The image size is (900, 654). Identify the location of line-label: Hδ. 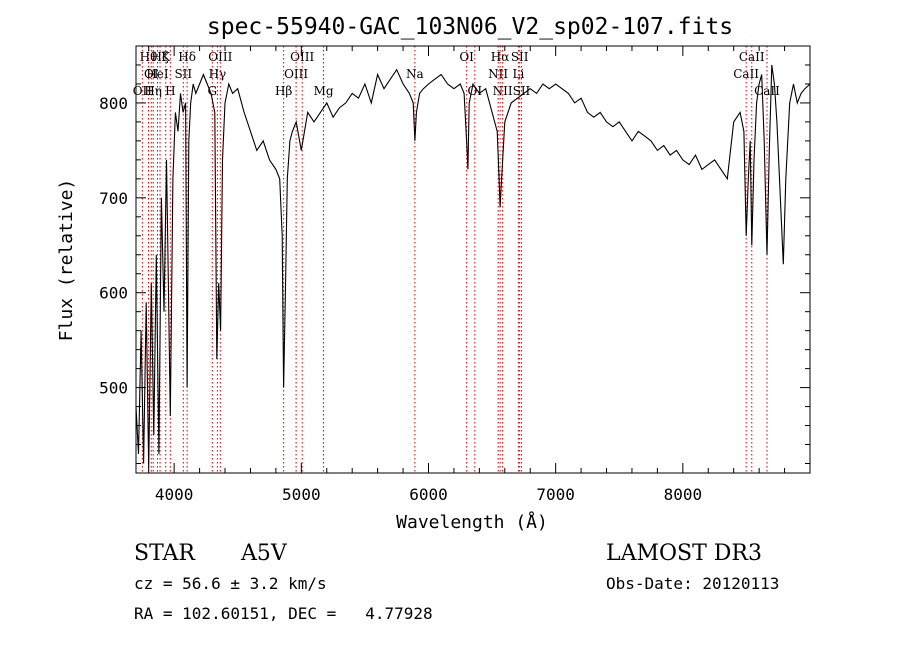
(187, 57).